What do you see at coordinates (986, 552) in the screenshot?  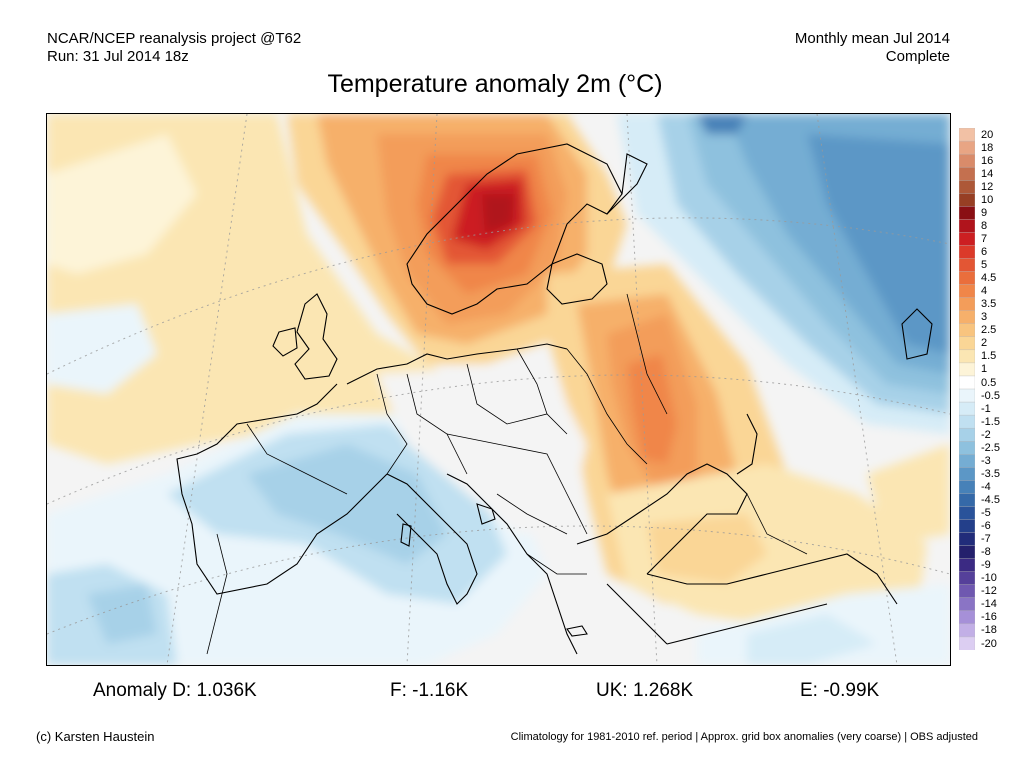 I see `colorbar-label: -8` at bounding box center [986, 552].